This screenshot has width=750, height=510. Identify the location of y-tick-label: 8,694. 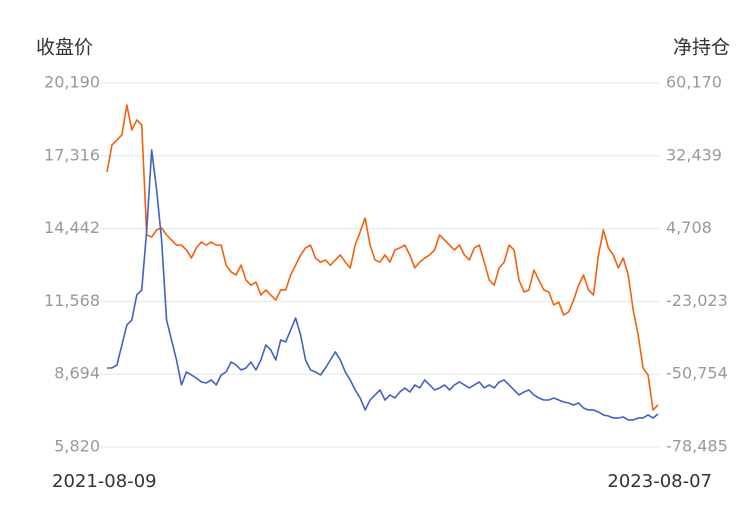
(77, 373).